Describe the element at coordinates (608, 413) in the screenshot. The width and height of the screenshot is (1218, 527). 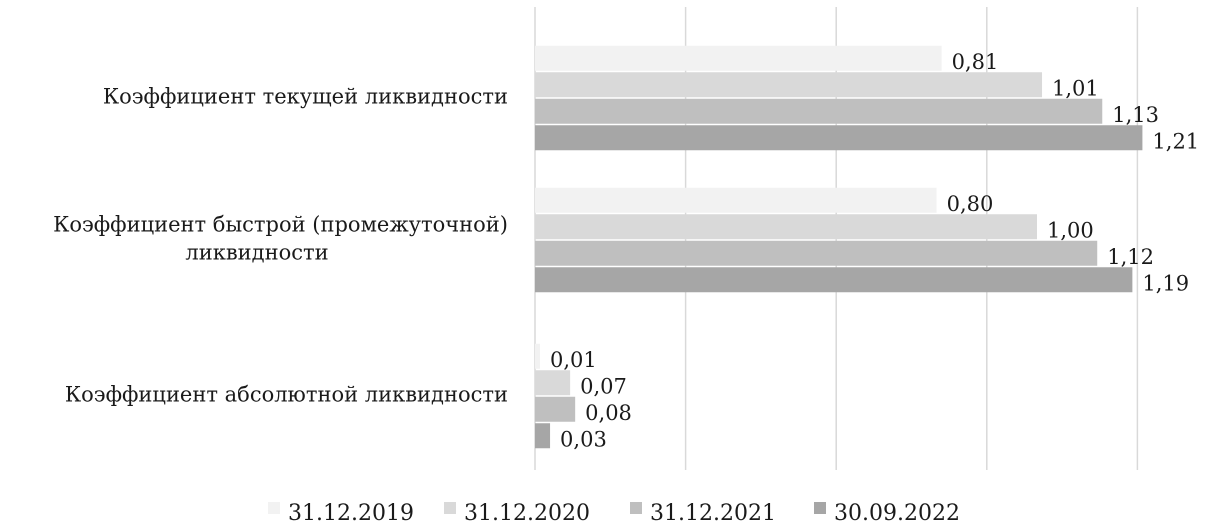
I see `data-label-2-2: 0,08` at that location.